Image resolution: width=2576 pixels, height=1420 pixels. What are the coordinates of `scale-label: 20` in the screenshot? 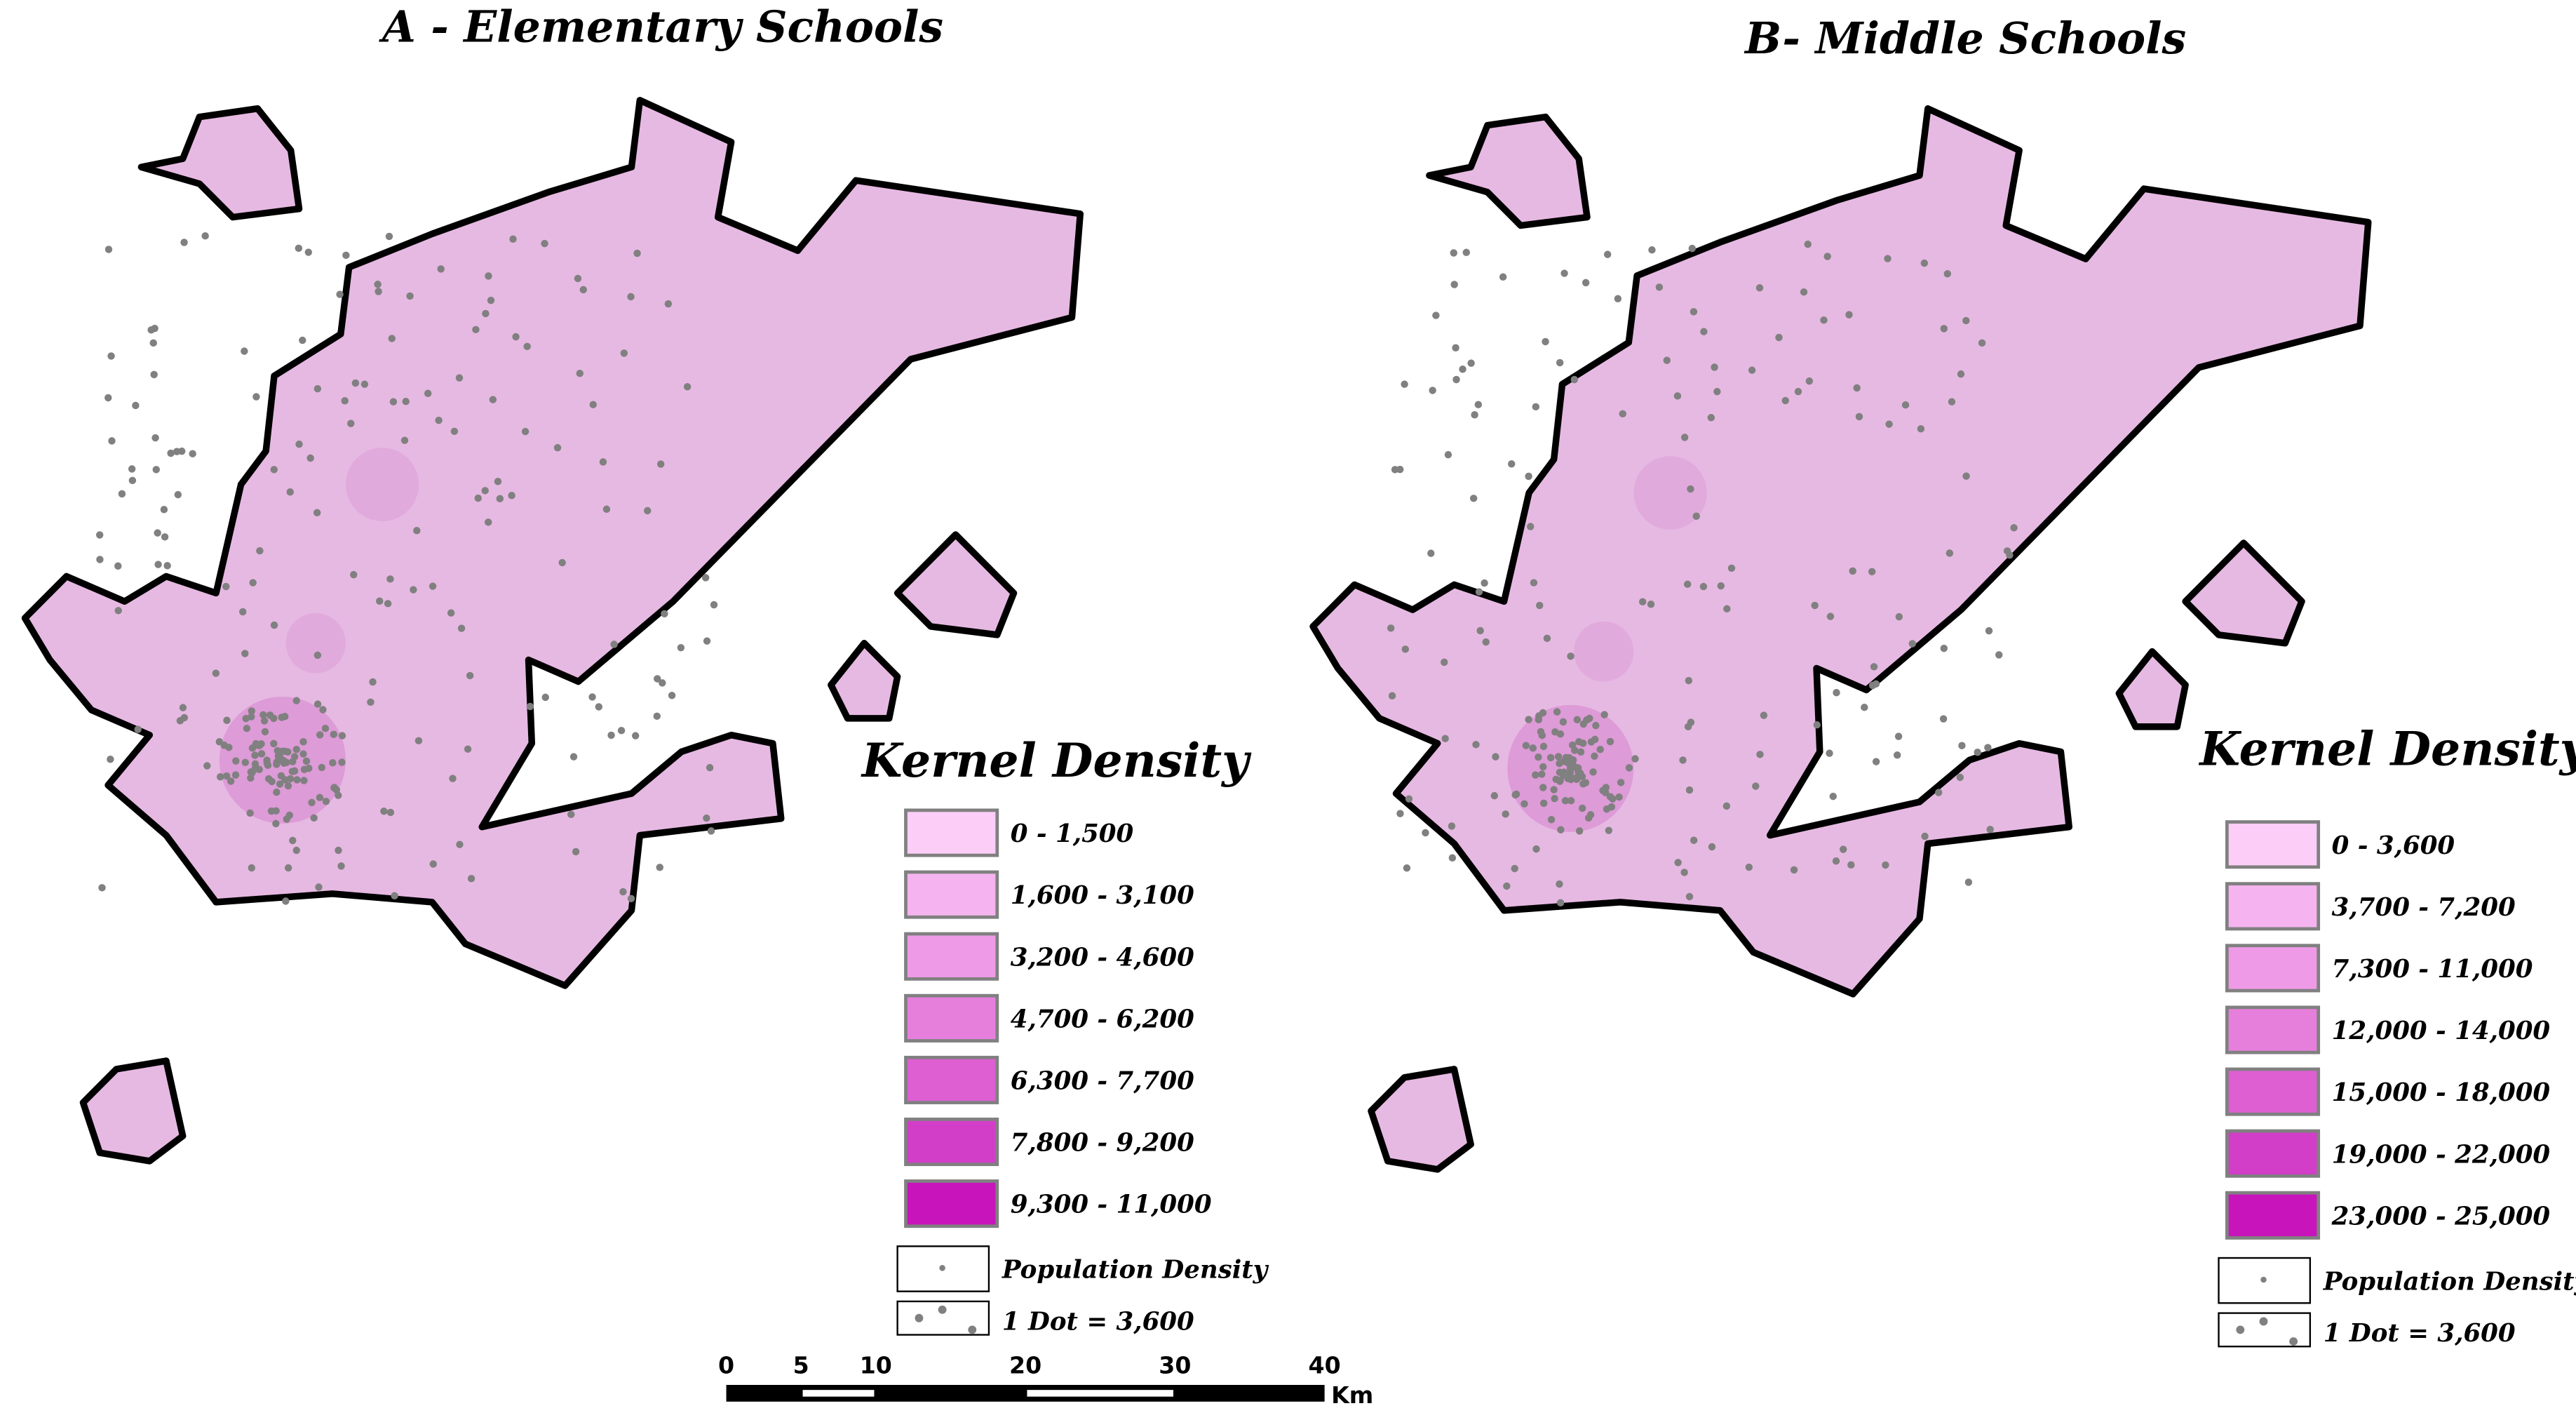 It's located at (1025, 1365).